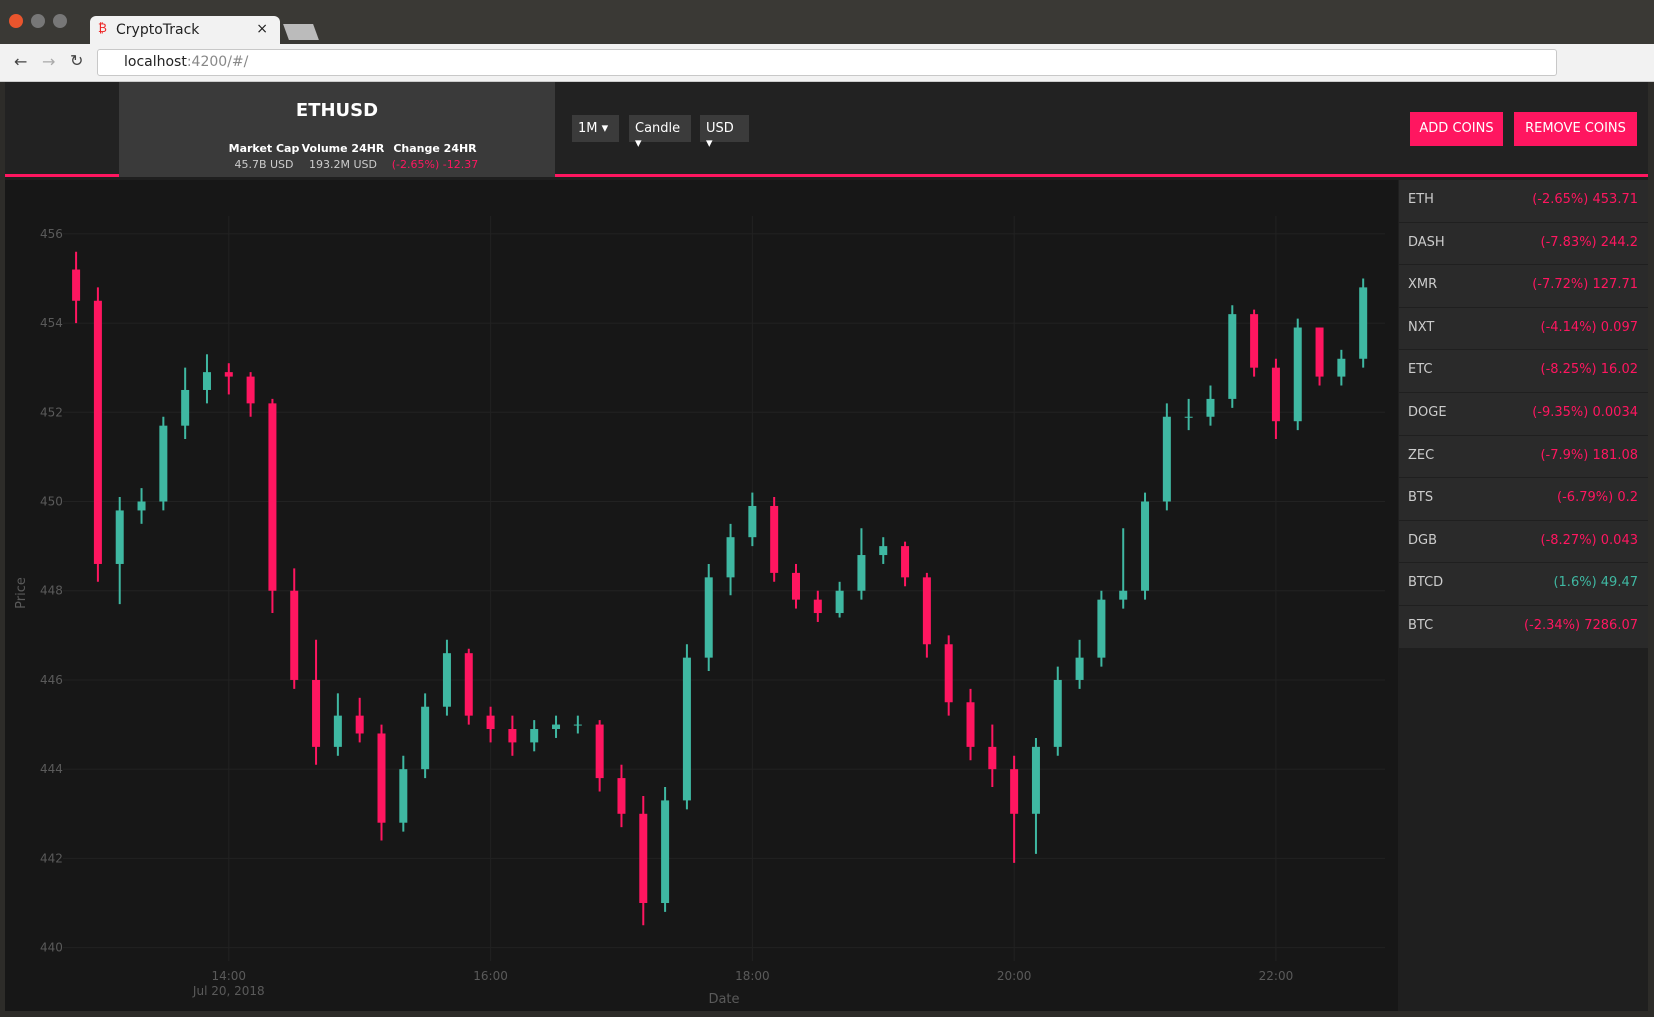  What do you see at coordinates (1523, 499) in the screenshot?
I see `coin-row: BTS (-6.79%) 0.2` at bounding box center [1523, 499].